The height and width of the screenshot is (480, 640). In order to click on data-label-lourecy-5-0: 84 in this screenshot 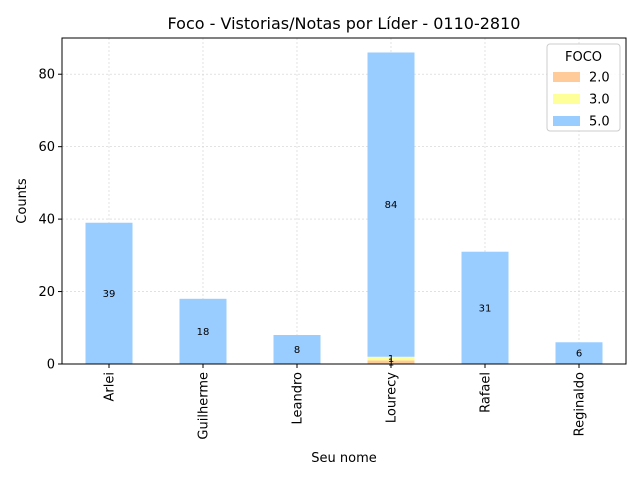, I will do `click(391, 205)`.